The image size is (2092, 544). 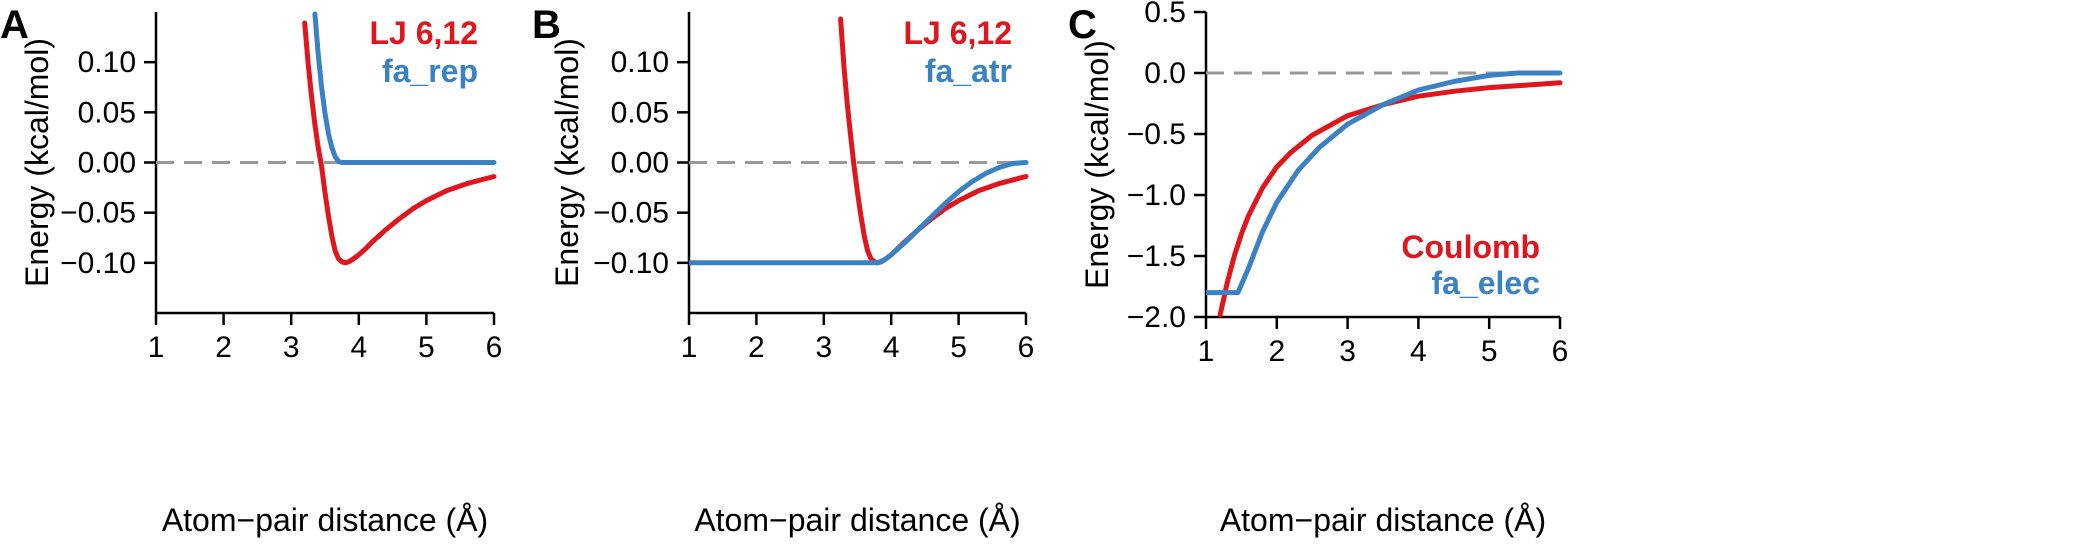 I want to click on series-line-fa-rep, so click(x=404, y=88).